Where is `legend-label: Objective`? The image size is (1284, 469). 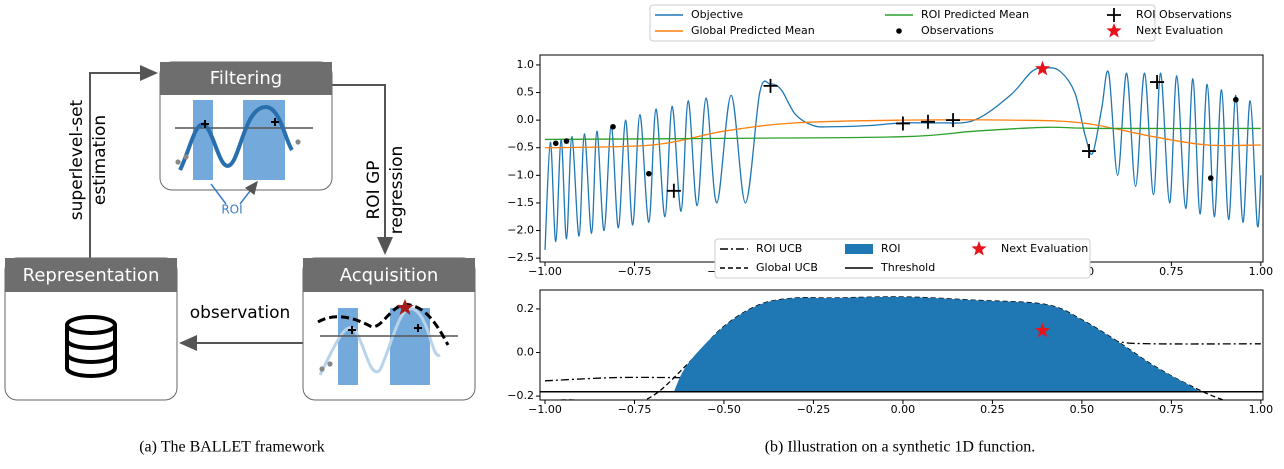 legend-label: Objective is located at coordinates (717, 14).